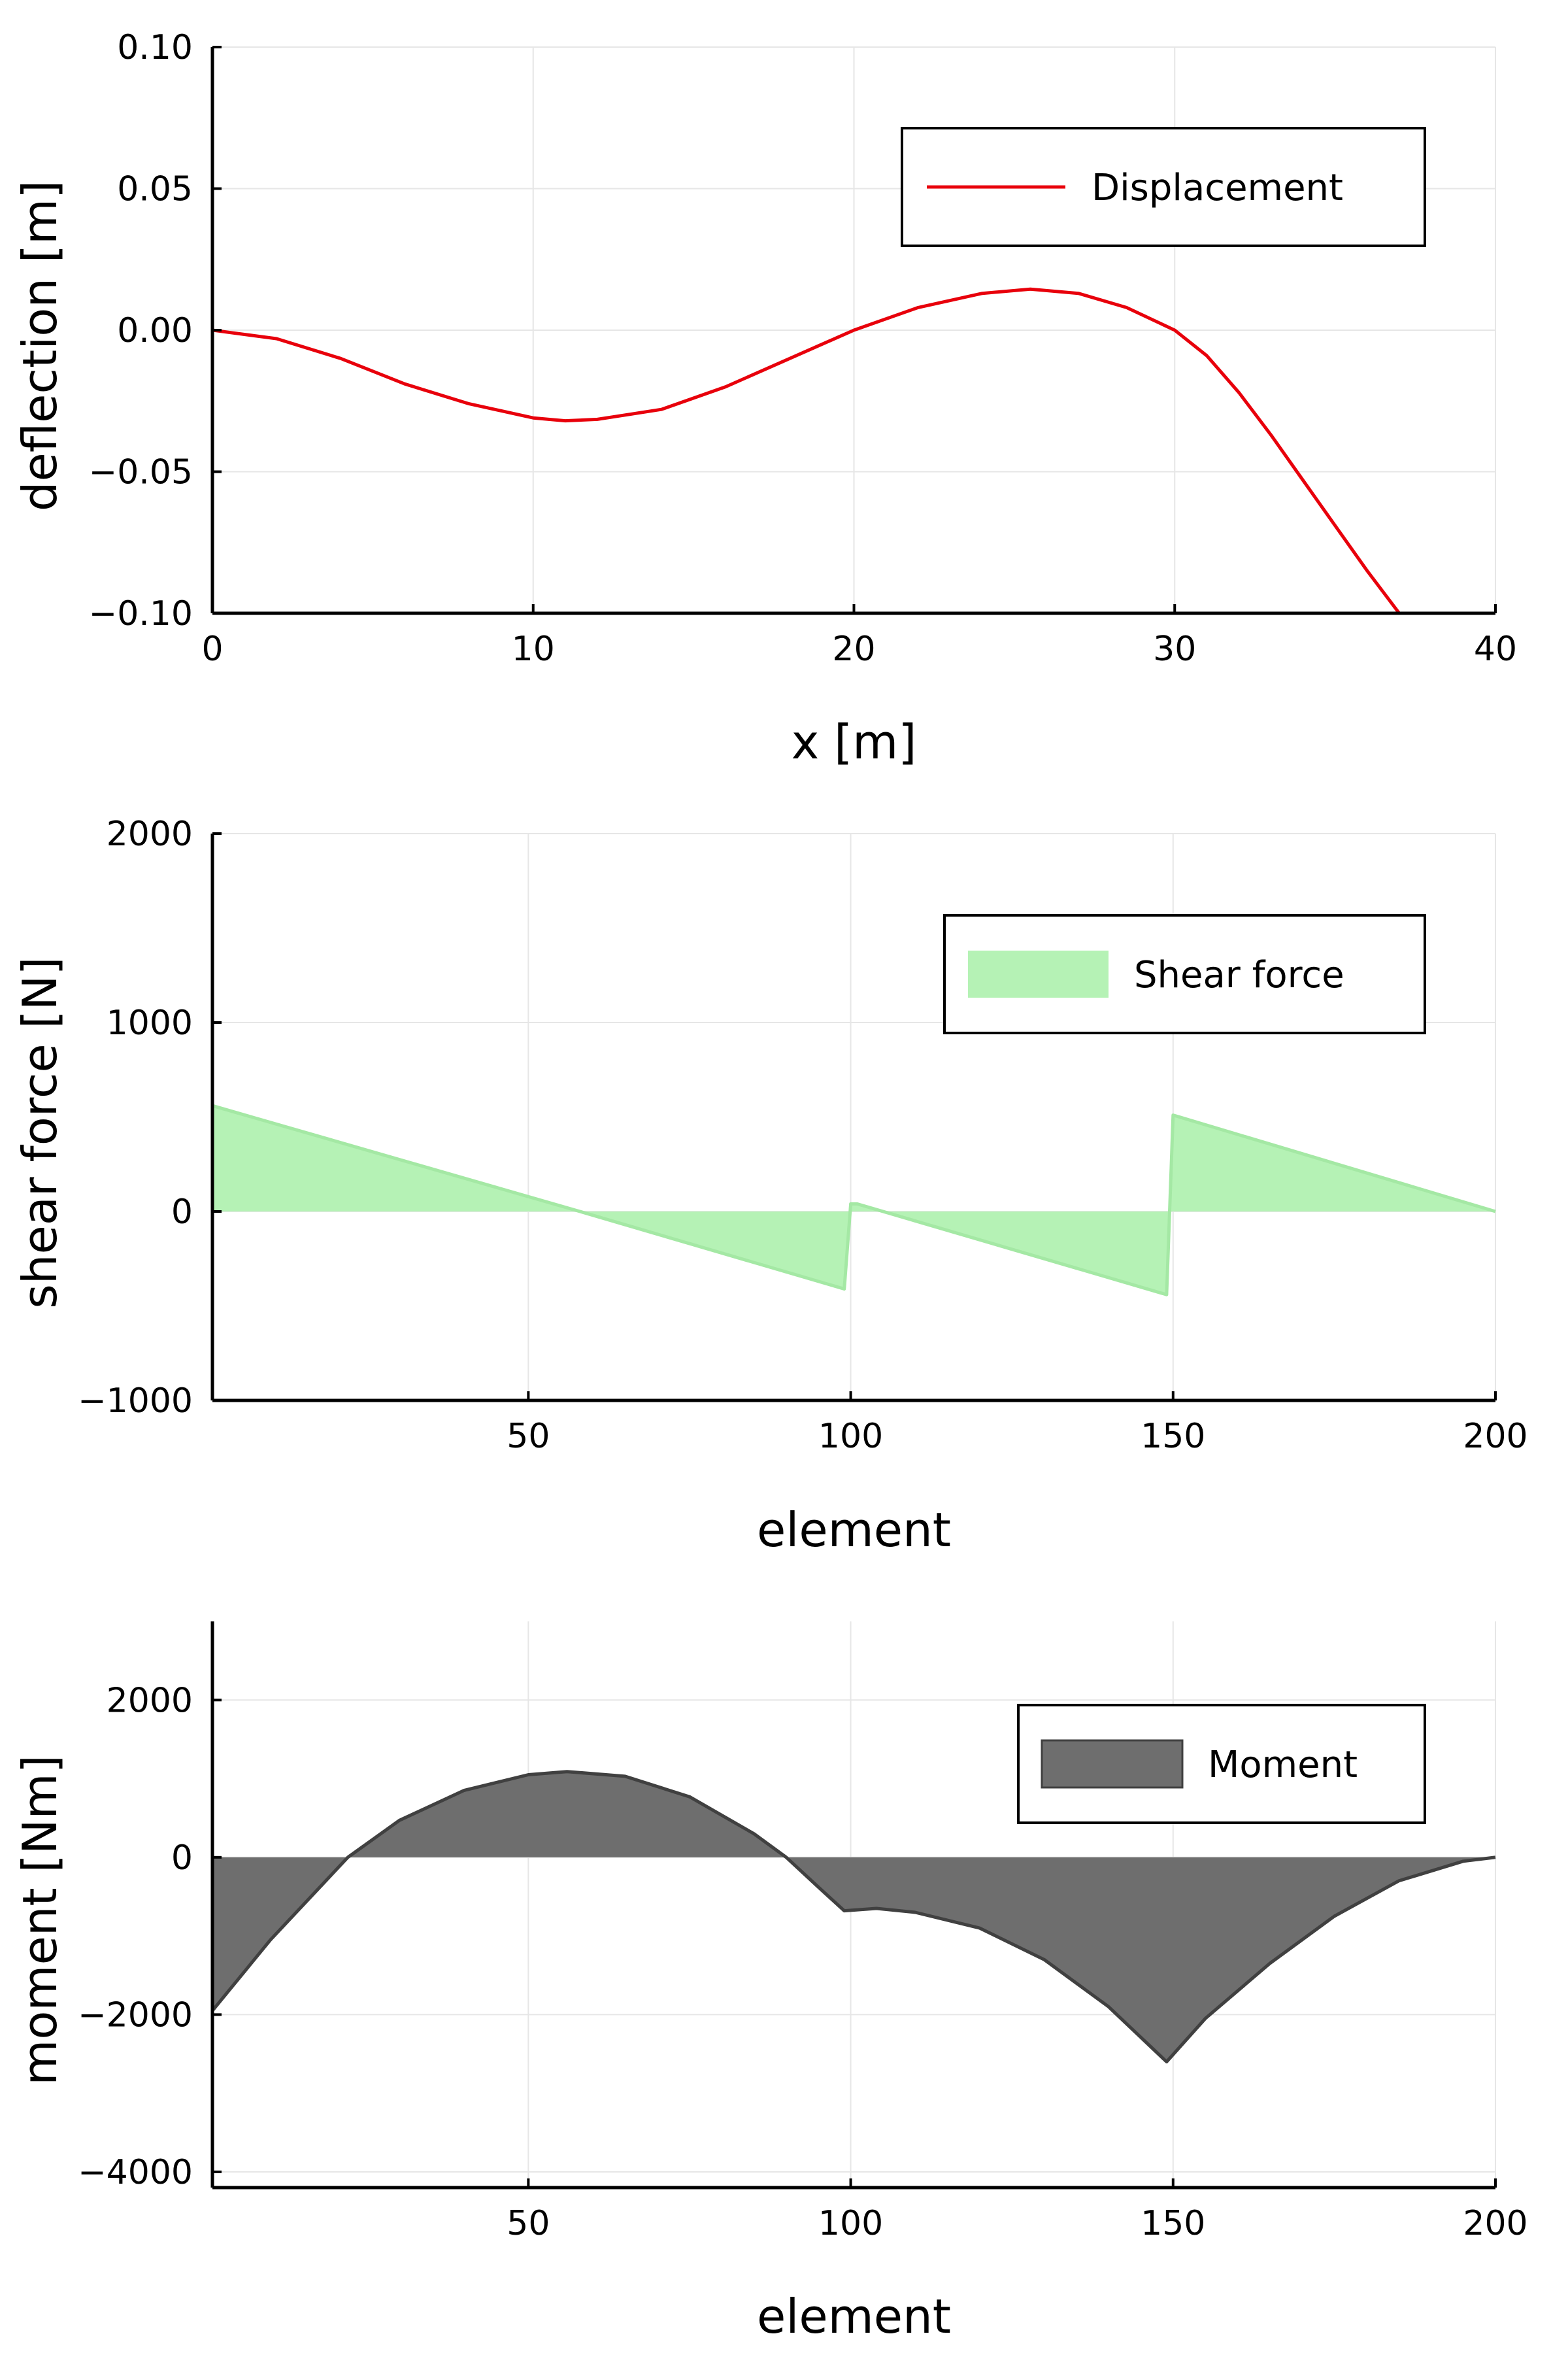 The image size is (1568, 2353). I want to click on legend-label: Shear force, so click(1239, 975).